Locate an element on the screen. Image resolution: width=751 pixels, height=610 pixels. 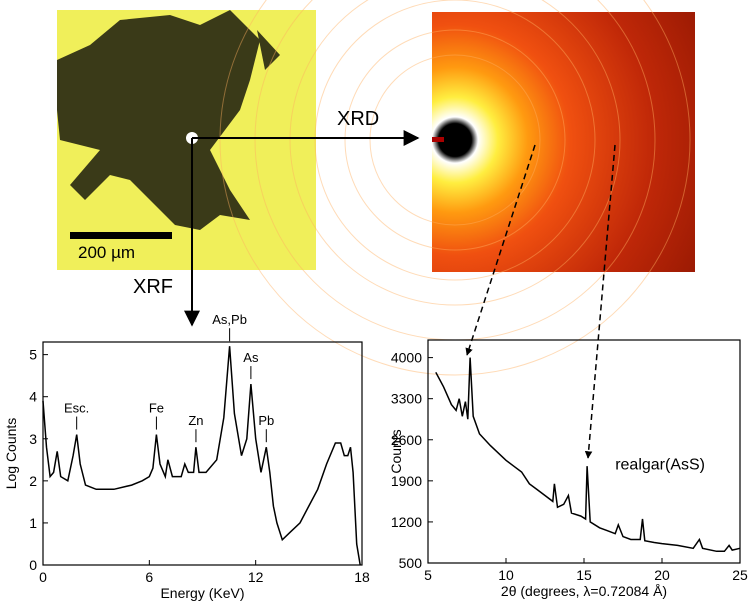
y-tick-label: 500 is located at coordinates (411, 563).